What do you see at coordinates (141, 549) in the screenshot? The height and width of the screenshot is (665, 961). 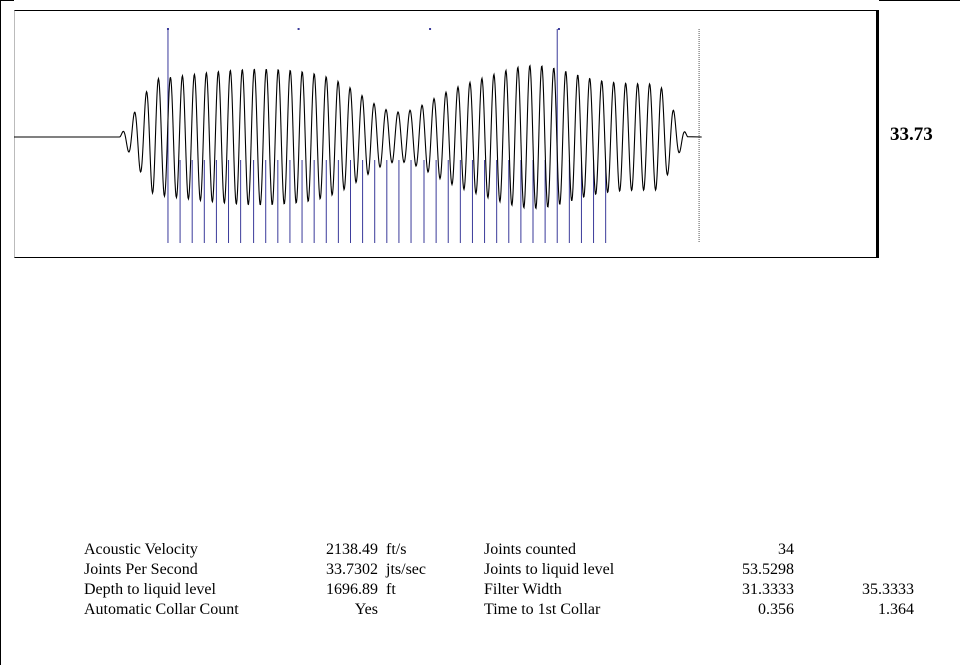 I see `stat-label: Acoustic Velocity` at bounding box center [141, 549].